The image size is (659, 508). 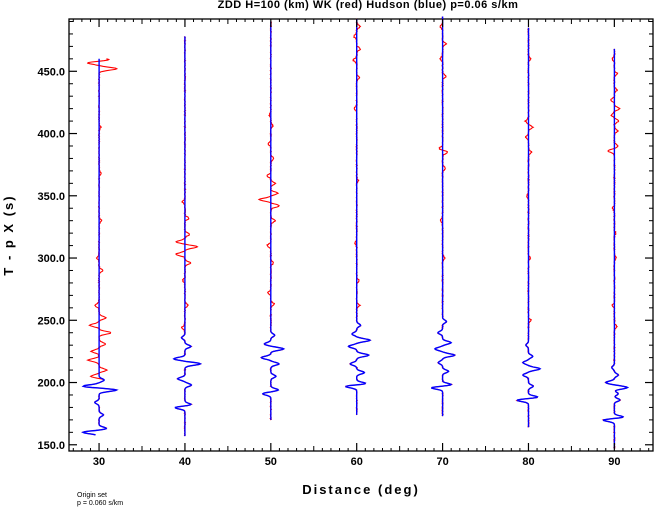 What do you see at coordinates (51, 135) in the screenshot?
I see `y-tick-label: 400.0` at bounding box center [51, 135].